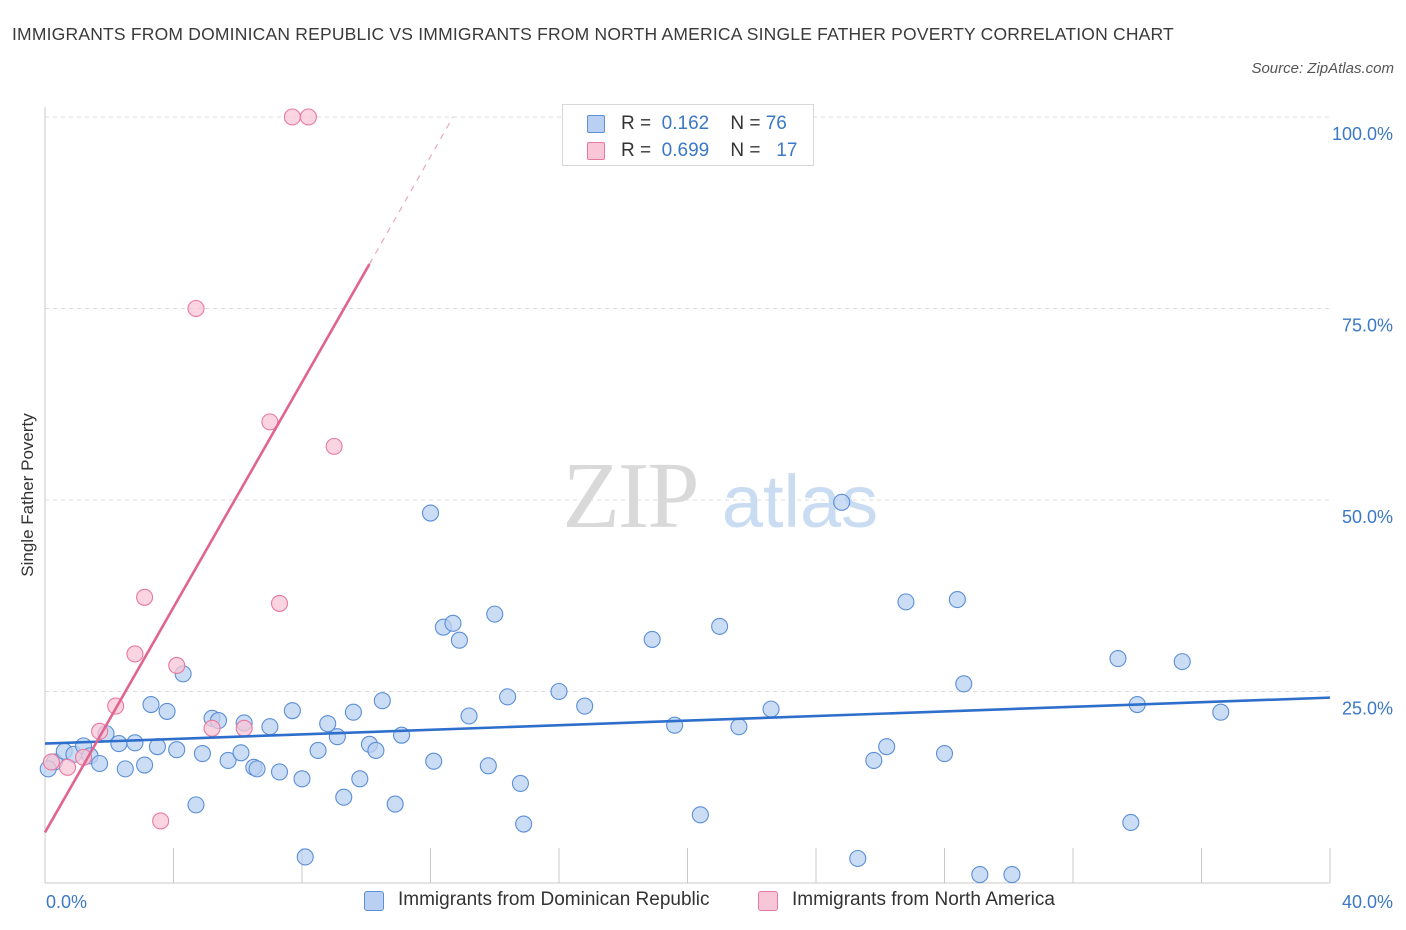  I want to click on y-axis-label: Single Father Poverty, so click(27, 495).